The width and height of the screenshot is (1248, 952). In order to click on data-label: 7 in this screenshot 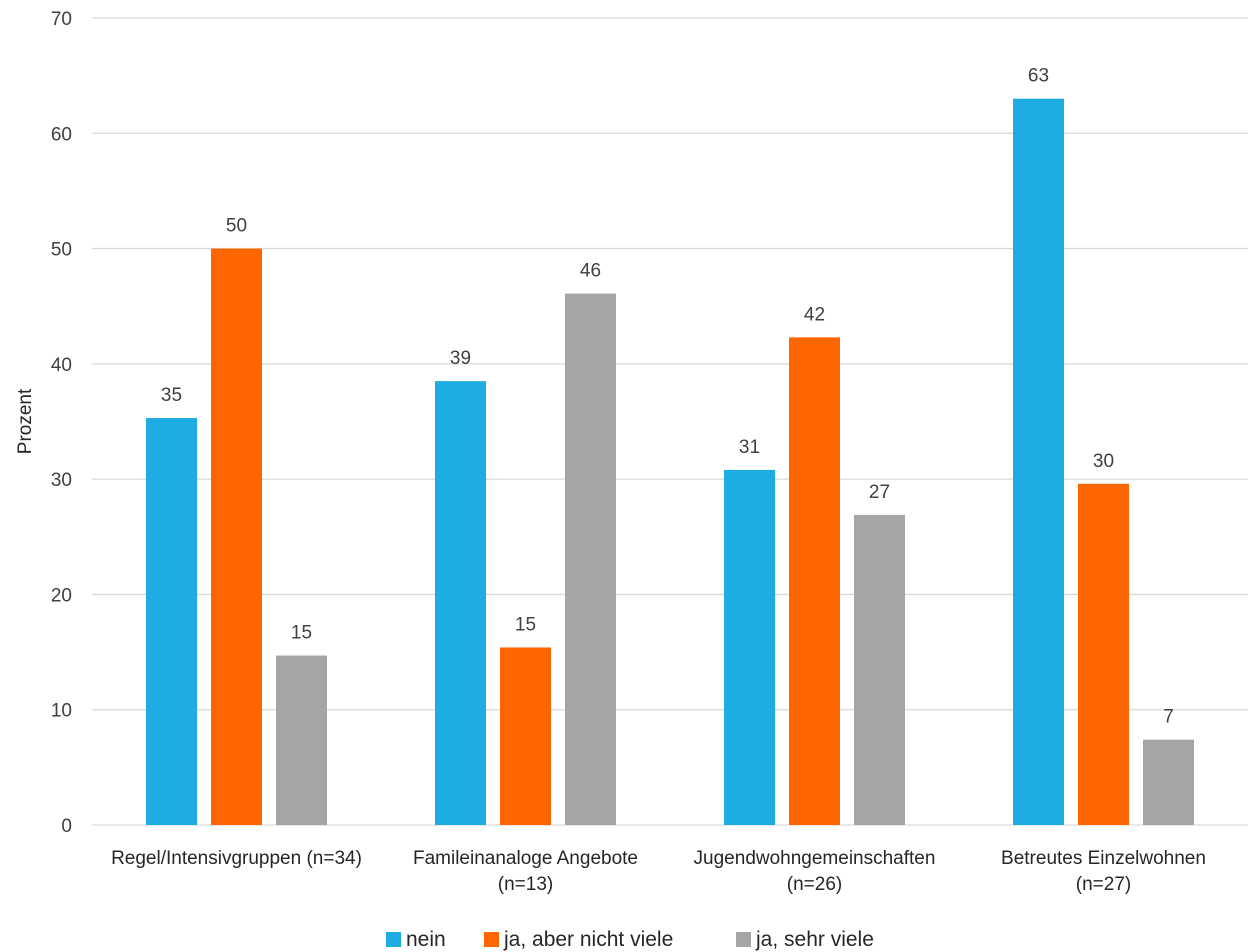, I will do `click(1168, 717)`.